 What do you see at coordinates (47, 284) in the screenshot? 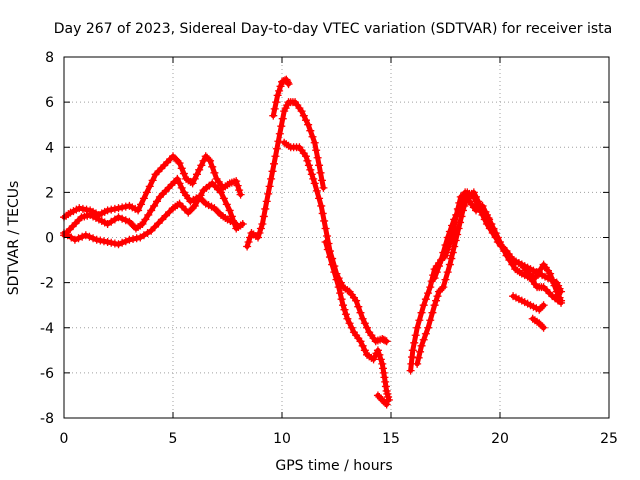
I see `y-tick-label: -2` at bounding box center [47, 284].